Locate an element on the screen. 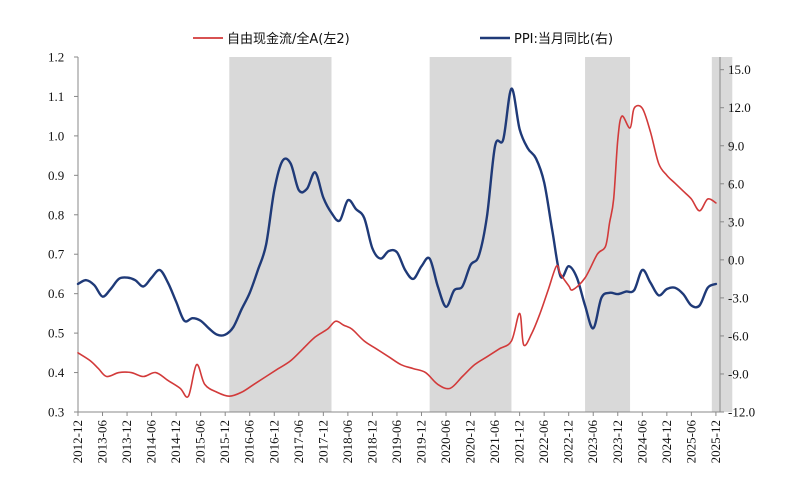 This screenshot has height=500, width=785. x-tick-label: 2022-06 is located at coordinates (543, 442).